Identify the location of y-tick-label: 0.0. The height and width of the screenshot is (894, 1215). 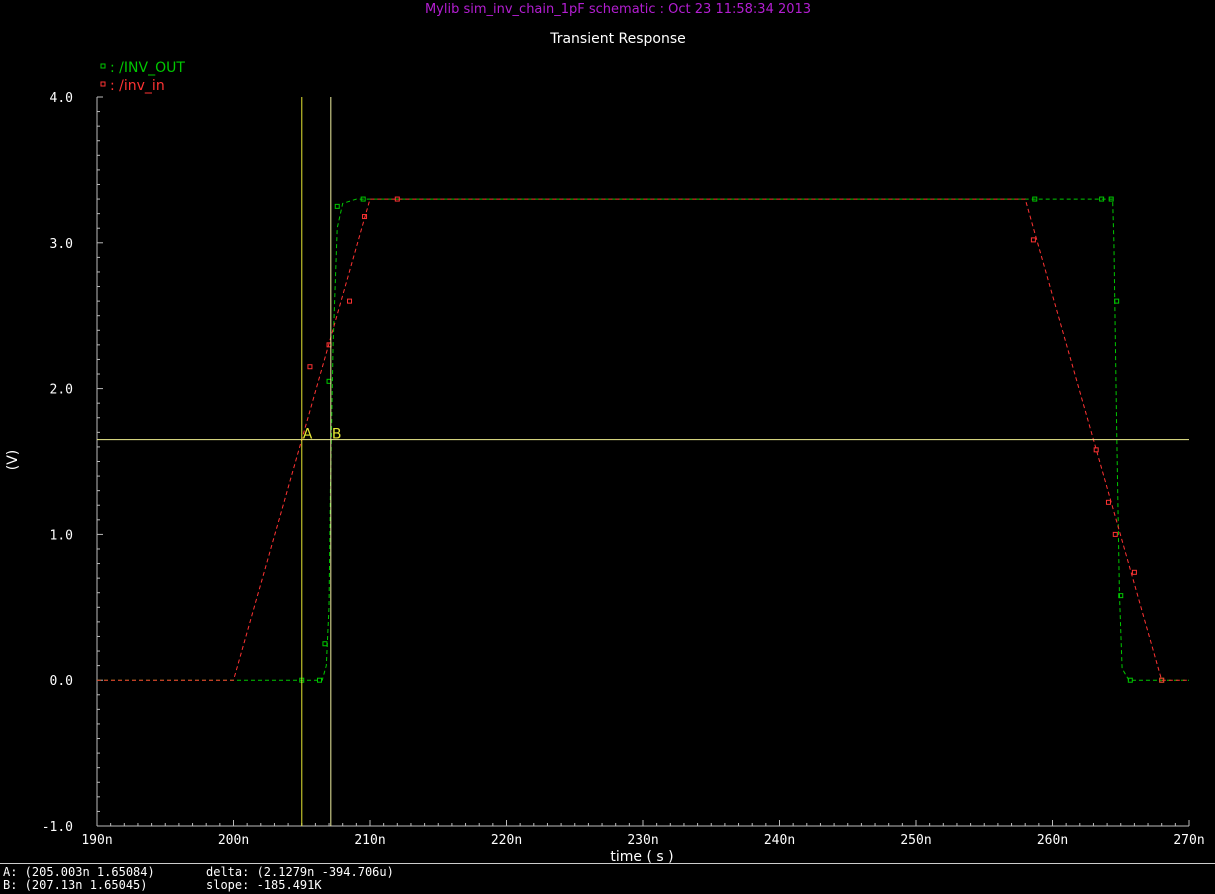
(61, 681).